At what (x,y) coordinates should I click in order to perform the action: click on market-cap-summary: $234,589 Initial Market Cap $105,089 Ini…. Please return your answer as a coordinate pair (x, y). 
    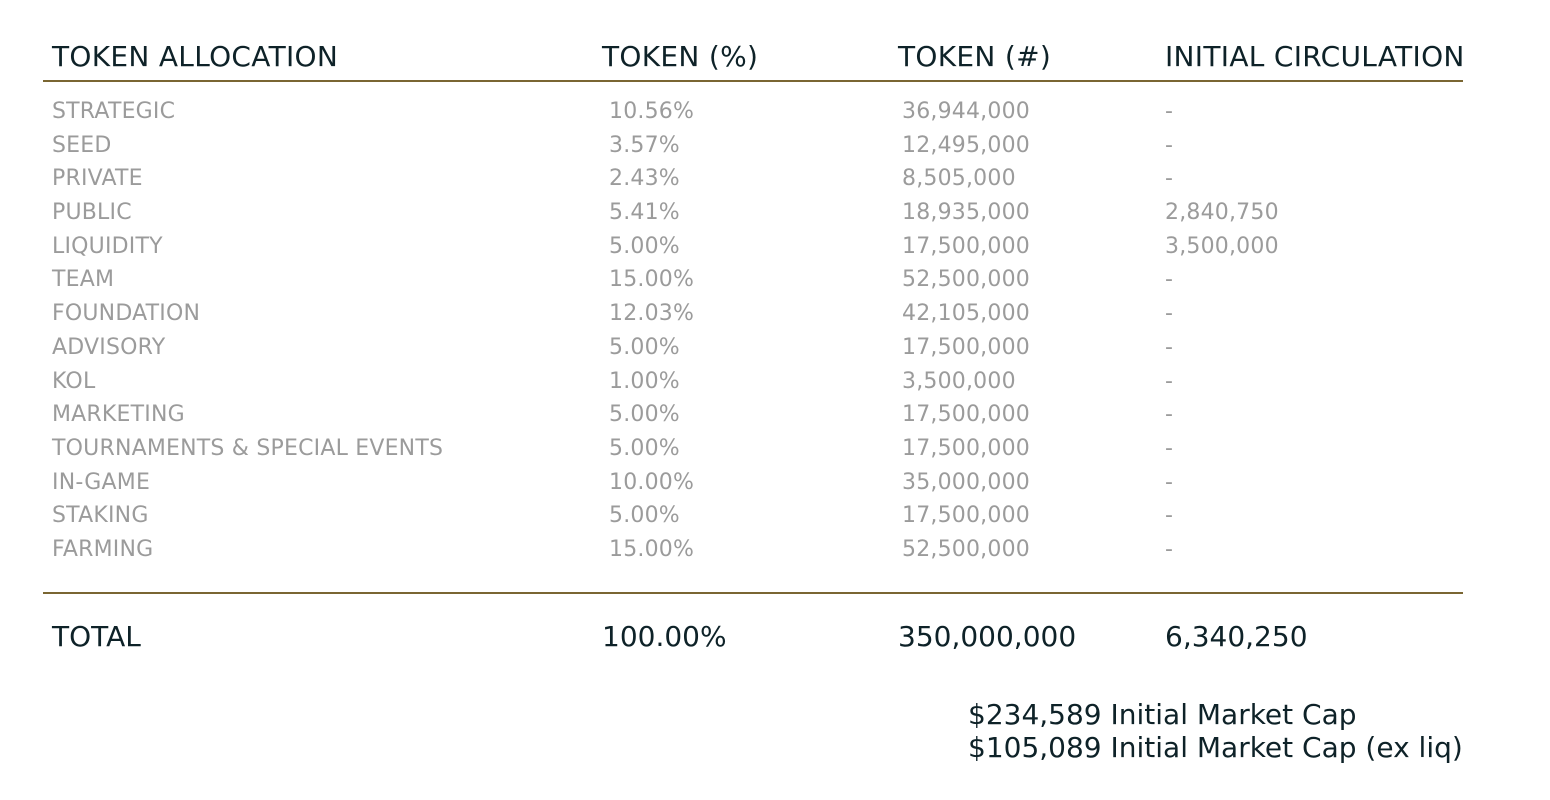
    Looking at the image, I should click on (1215, 731).